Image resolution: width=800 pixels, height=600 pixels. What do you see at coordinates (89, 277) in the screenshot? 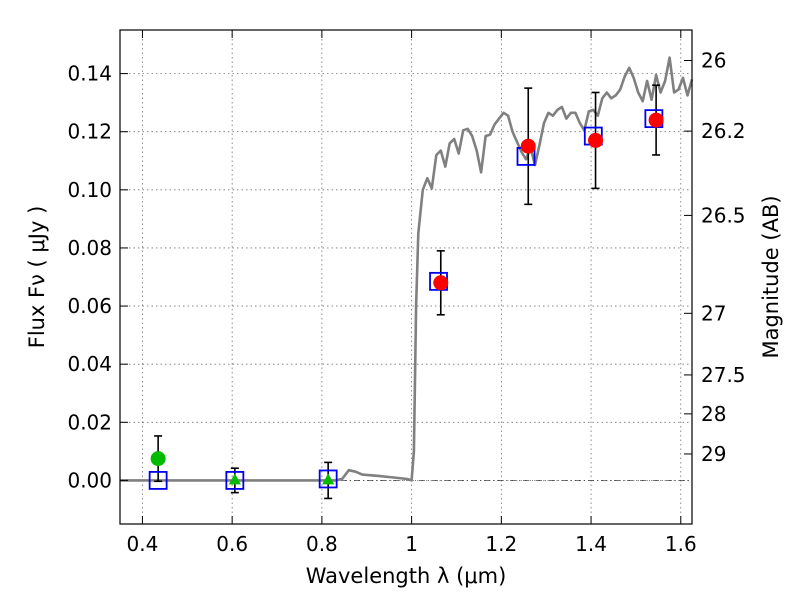
I see `y-tick-labels: 0.00 0.02 0.04 0.06 0.08 0.10 0.12 0.14` at bounding box center [89, 277].